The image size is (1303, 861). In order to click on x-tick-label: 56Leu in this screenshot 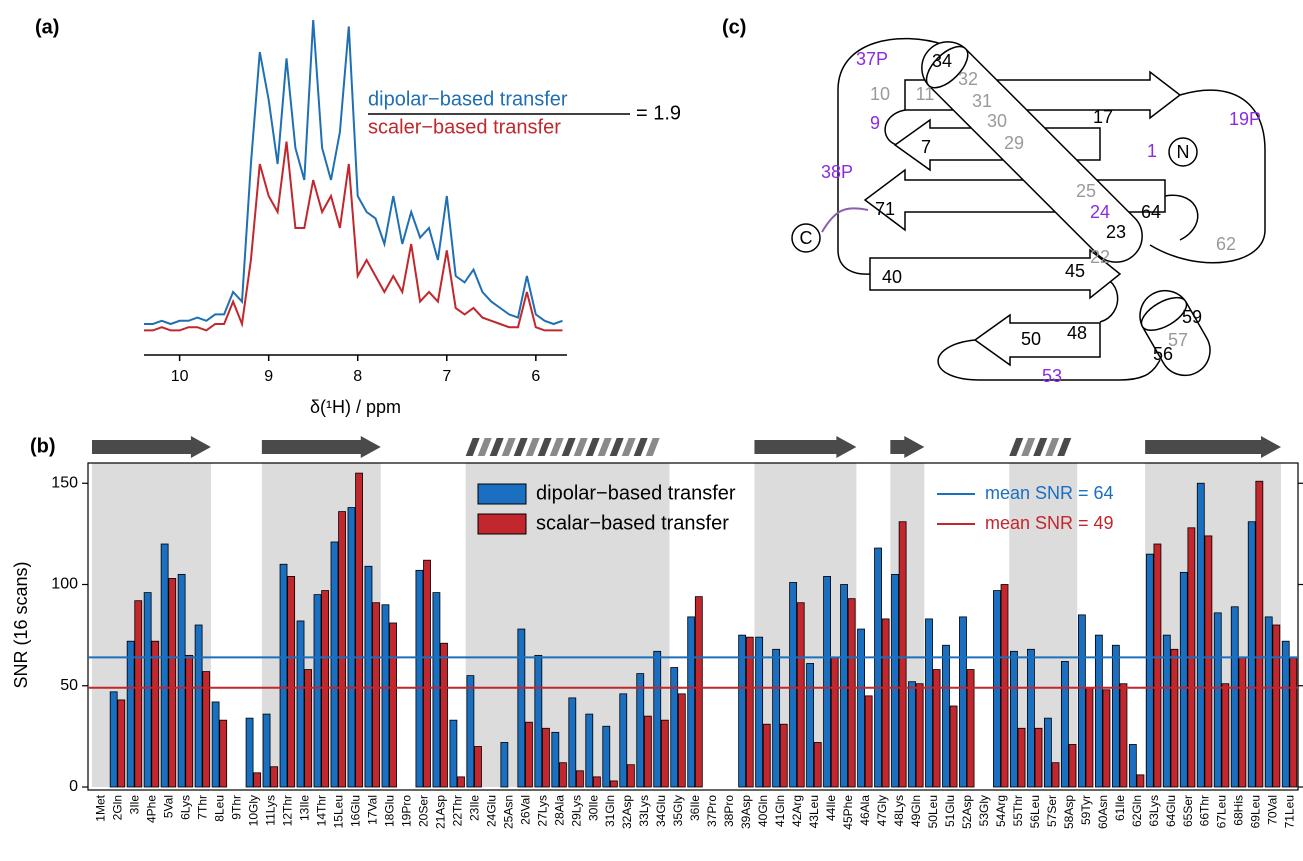, I will do `click(1035, 811)`.